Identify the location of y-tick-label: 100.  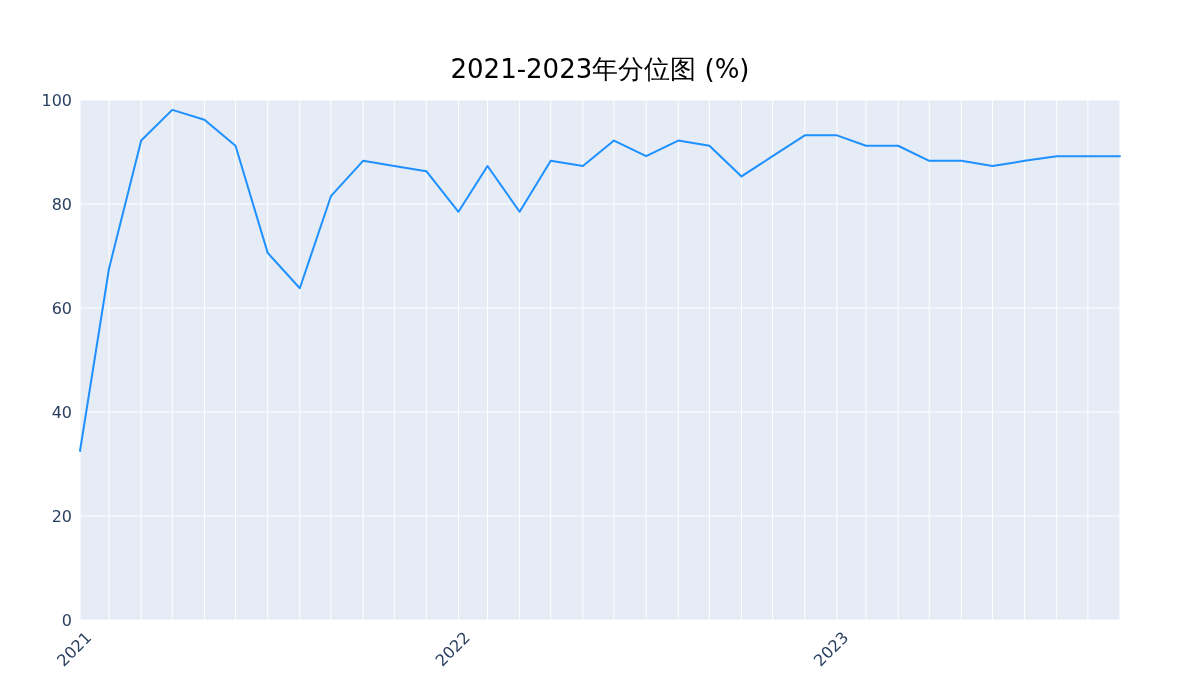
(56, 100).